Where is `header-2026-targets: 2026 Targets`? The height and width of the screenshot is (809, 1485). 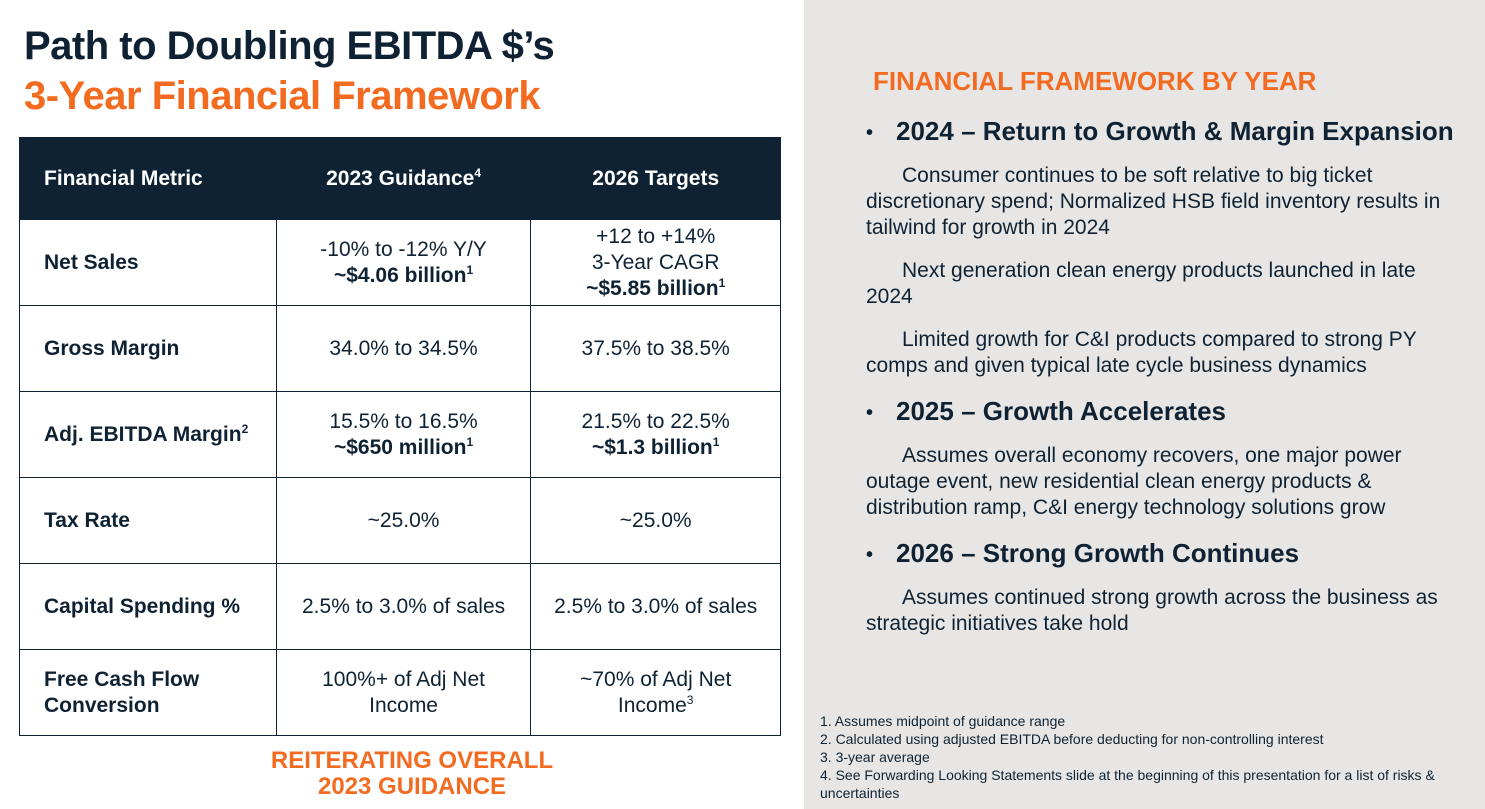
header-2026-targets: 2026 Targets is located at coordinates (655, 178).